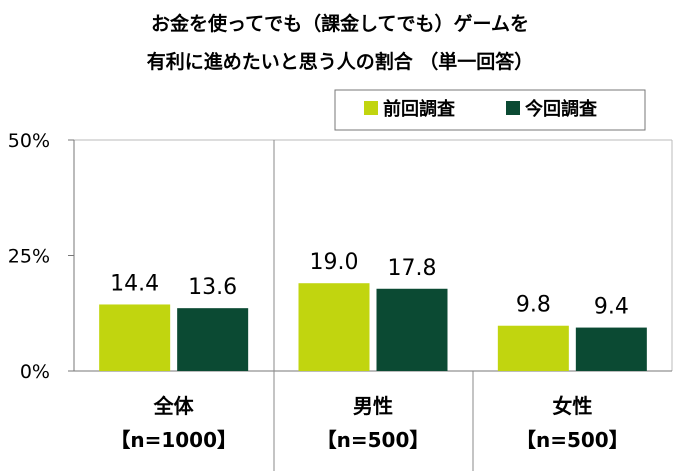 Image resolution: width=680 pixels, height=471 pixels. What do you see at coordinates (373, 406) in the screenshot?
I see `category-label: 男性` at bounding box center [373, 406].